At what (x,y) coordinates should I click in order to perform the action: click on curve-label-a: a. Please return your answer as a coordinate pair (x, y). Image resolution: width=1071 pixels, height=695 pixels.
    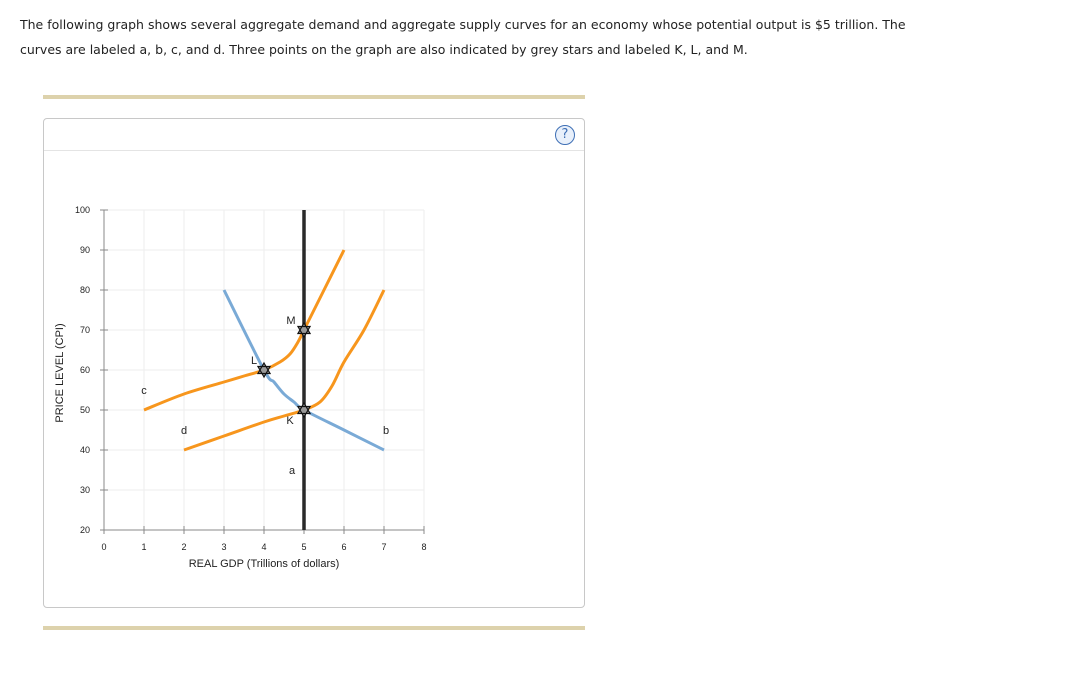
    Looking at the image, I should click on (292, 471).